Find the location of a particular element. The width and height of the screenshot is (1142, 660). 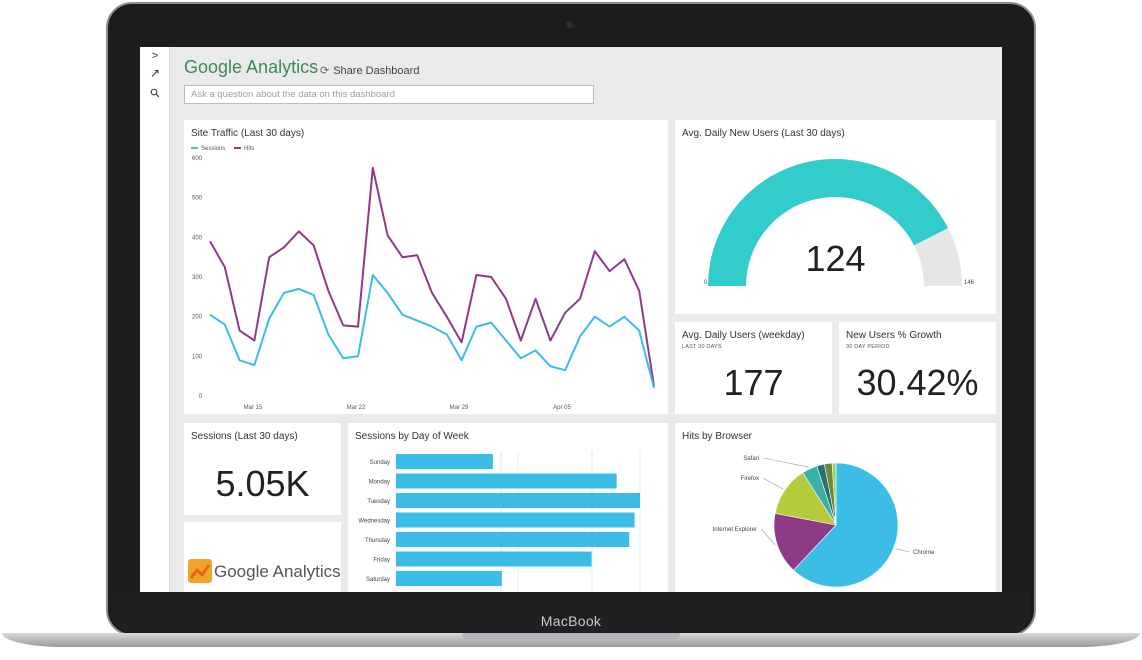

daily-users-value: 177 is located at coordinates (753, 382).